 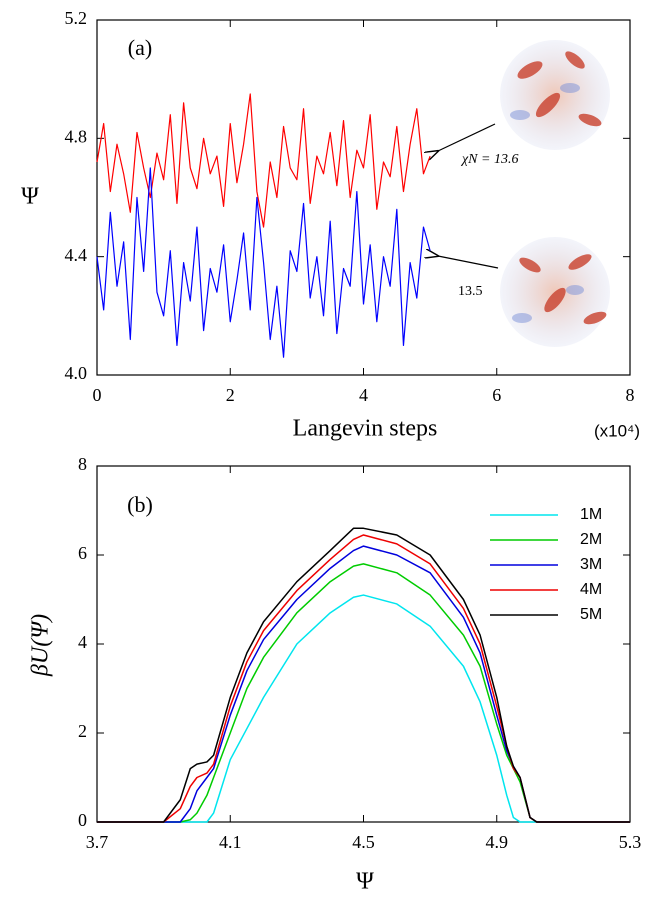 I want to click on inset-image-bottom, so click(x=555, y=292).